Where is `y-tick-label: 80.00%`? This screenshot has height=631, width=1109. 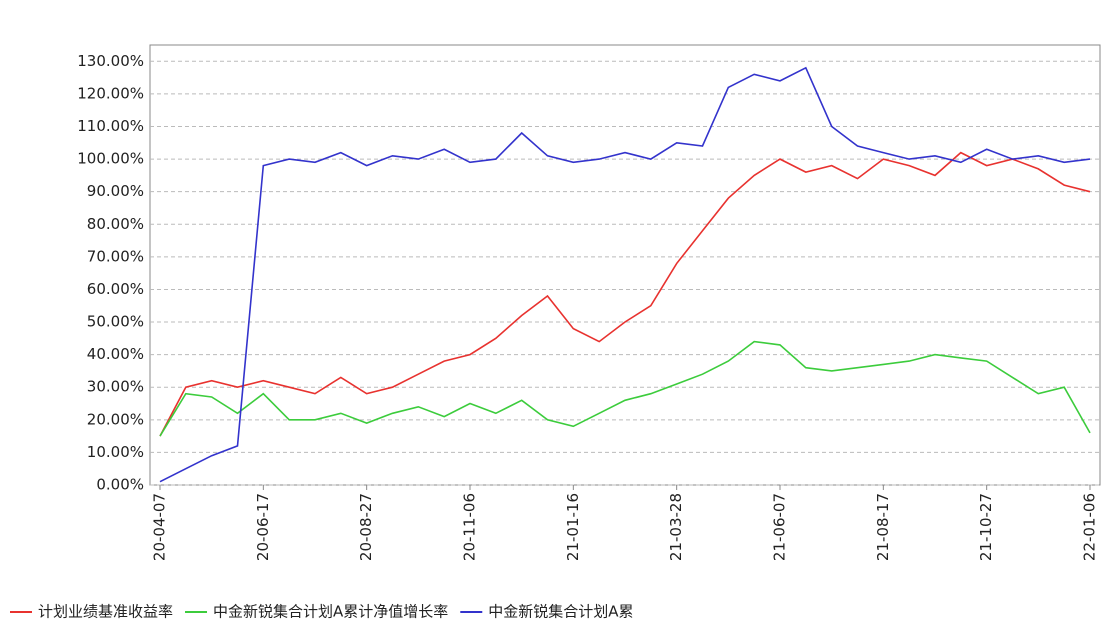
y-tick-label: 80.00% is located at coordinates (115, 224).